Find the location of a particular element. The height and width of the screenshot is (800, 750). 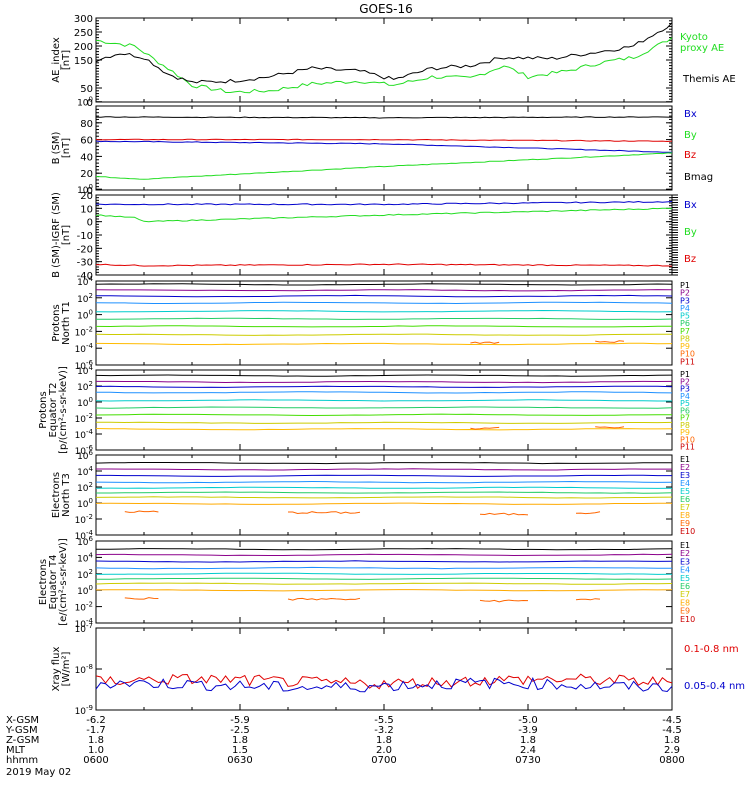

x-row-label: X-GSM is located at coordinates (22, 720).